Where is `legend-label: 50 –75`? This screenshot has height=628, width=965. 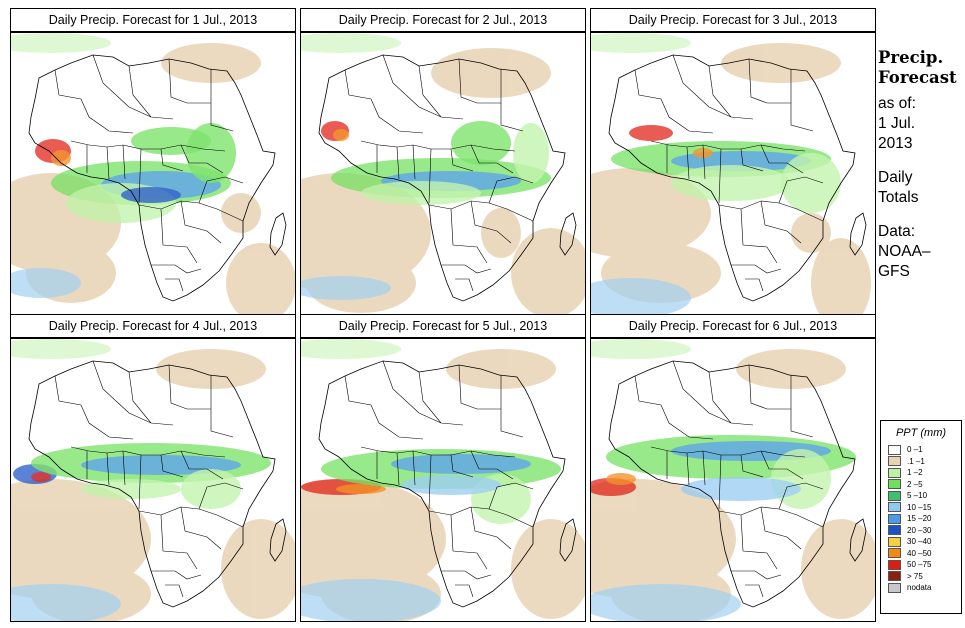
legend-label: 50 –75 is located at coordinates (919, 565).